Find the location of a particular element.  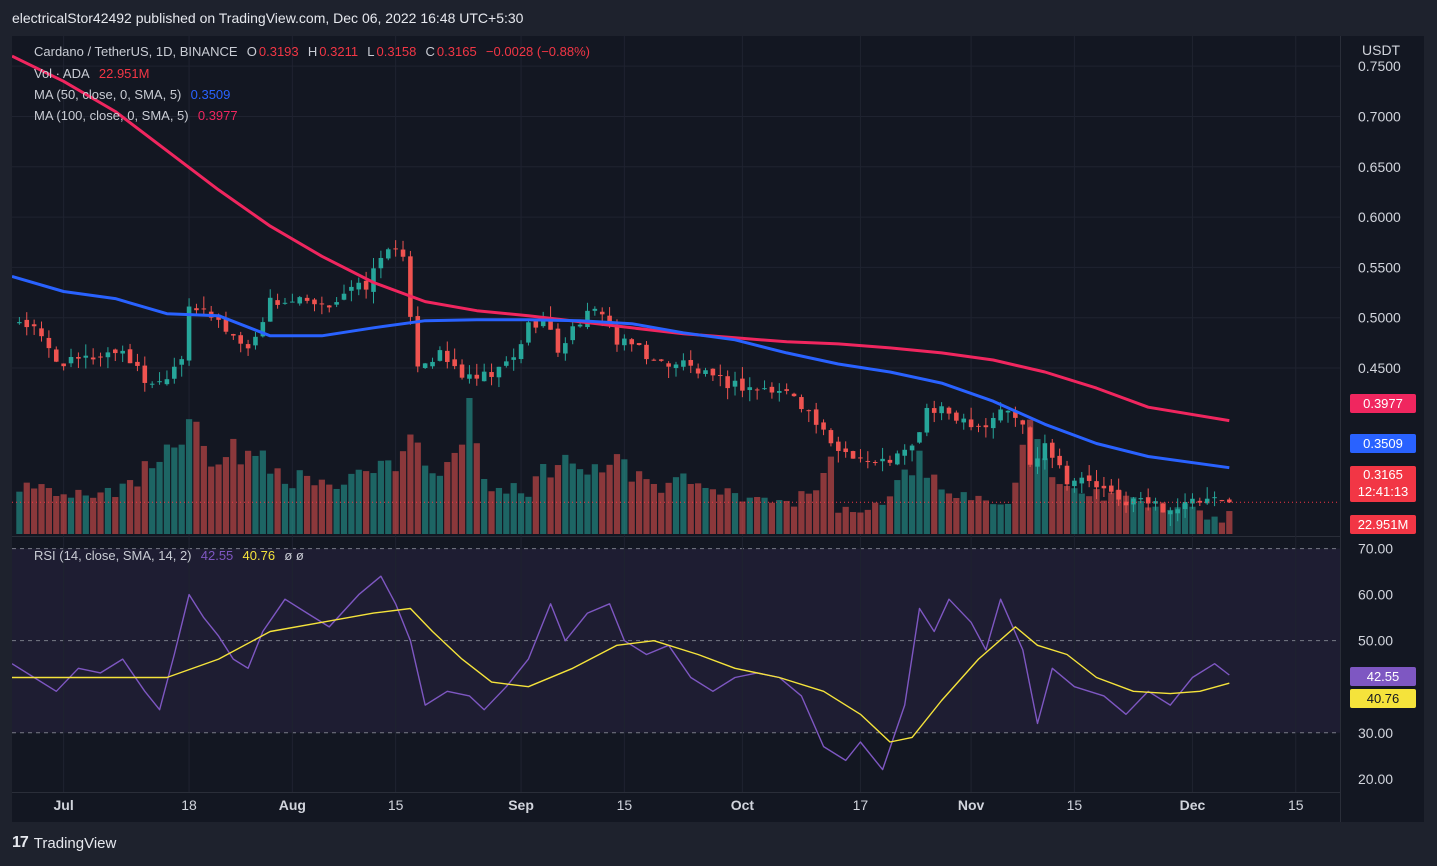

ma50-legend: MA (50, close, 0, SMA, 5) 0.3509 is located at coordinates (133, 94).